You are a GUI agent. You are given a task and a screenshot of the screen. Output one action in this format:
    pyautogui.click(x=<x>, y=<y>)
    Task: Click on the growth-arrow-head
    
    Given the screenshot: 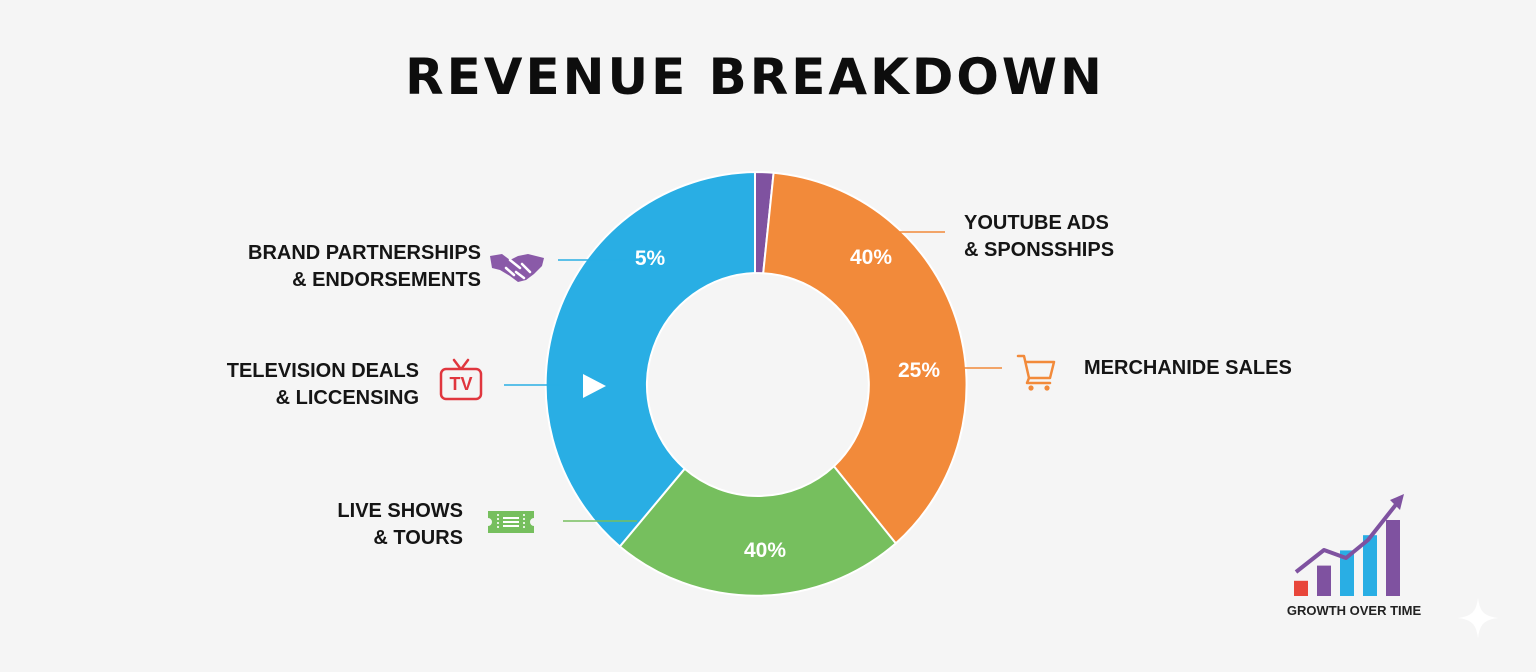 What is the action you would take?
    pyautogui.click(x=1397, y=502)
    